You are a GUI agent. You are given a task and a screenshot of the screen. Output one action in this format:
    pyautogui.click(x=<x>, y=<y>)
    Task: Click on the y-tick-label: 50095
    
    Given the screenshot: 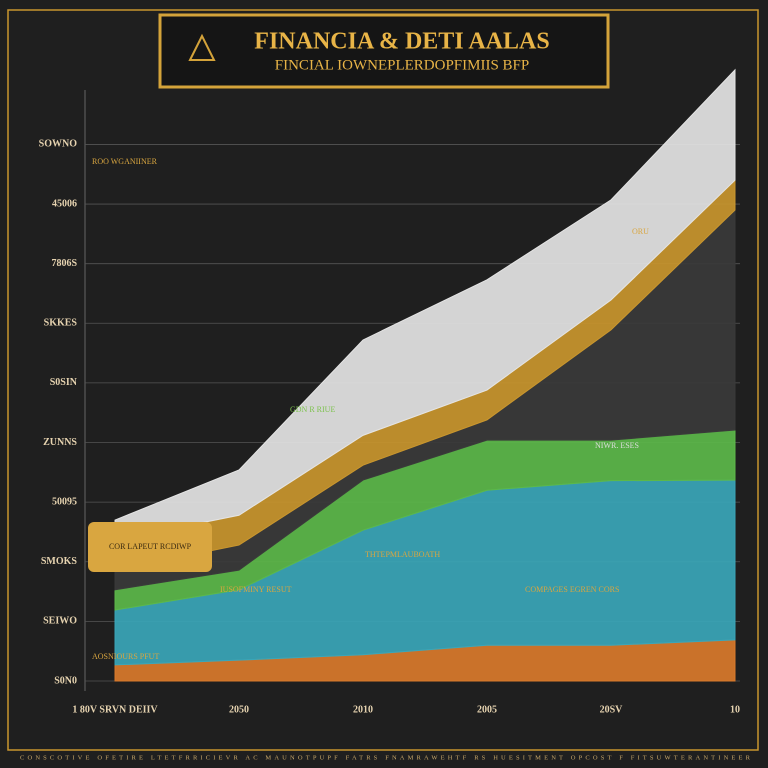 What is the action you would take?
    pyautogui.click(x=64, y=501)
    